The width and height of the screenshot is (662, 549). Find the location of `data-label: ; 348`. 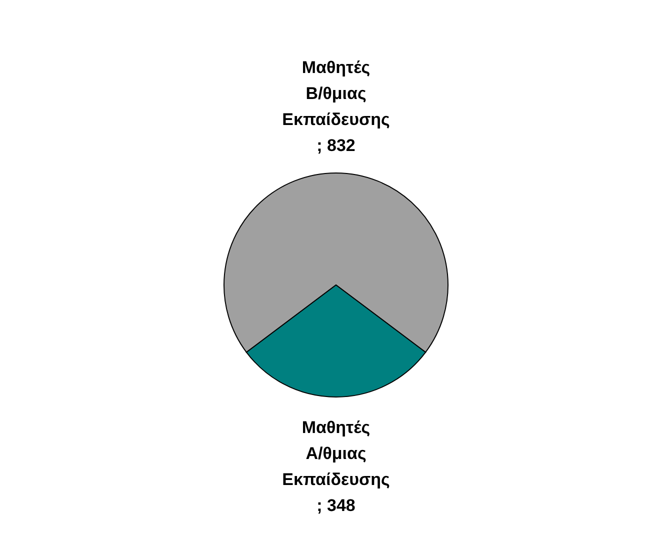

data-label: ; 348 is located at coordinates (336, 505).